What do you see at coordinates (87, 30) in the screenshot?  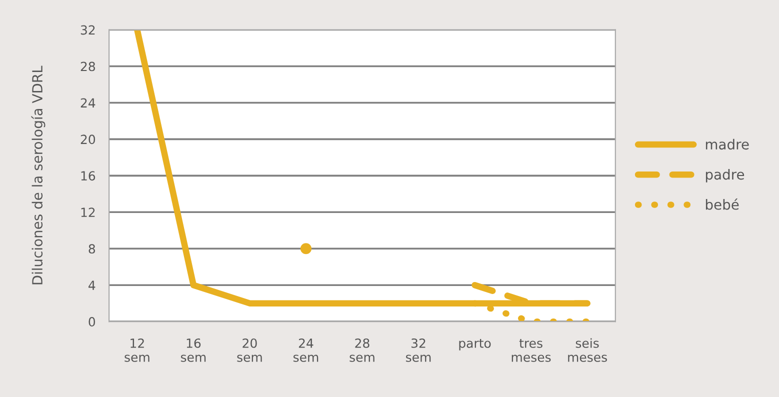 I see `y-tick-label: 32` at bounding box center [87, 30].